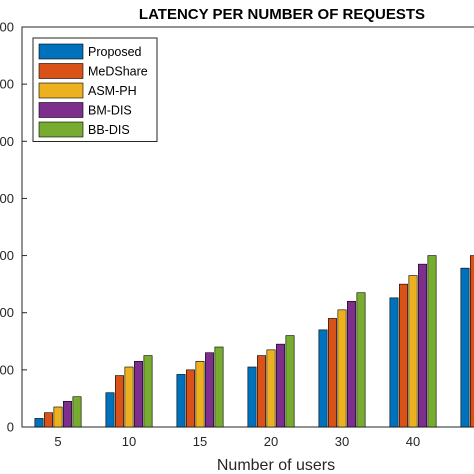 The width and height of the screenshot is (474, 474). I want to click on legend-label: BB-DIS, so click(109, 130).